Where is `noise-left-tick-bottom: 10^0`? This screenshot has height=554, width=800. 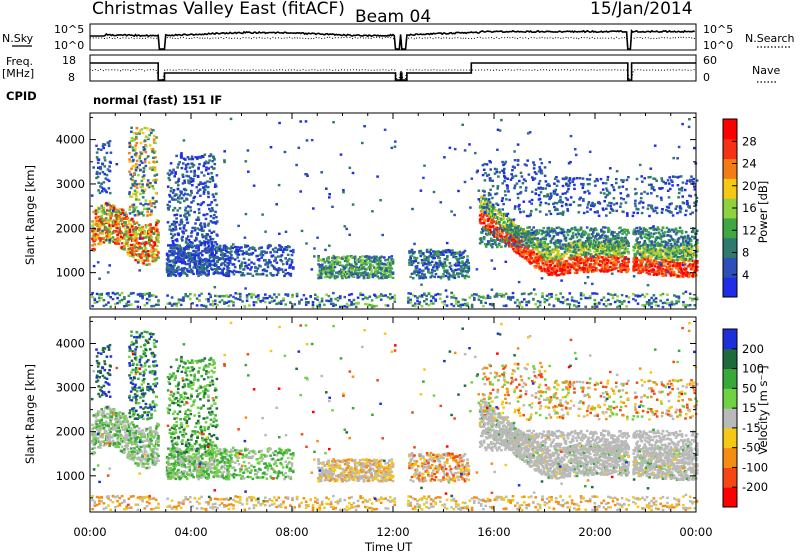
noise-left-tick-bottom: 10^0 is located at coordinates (69, 45).